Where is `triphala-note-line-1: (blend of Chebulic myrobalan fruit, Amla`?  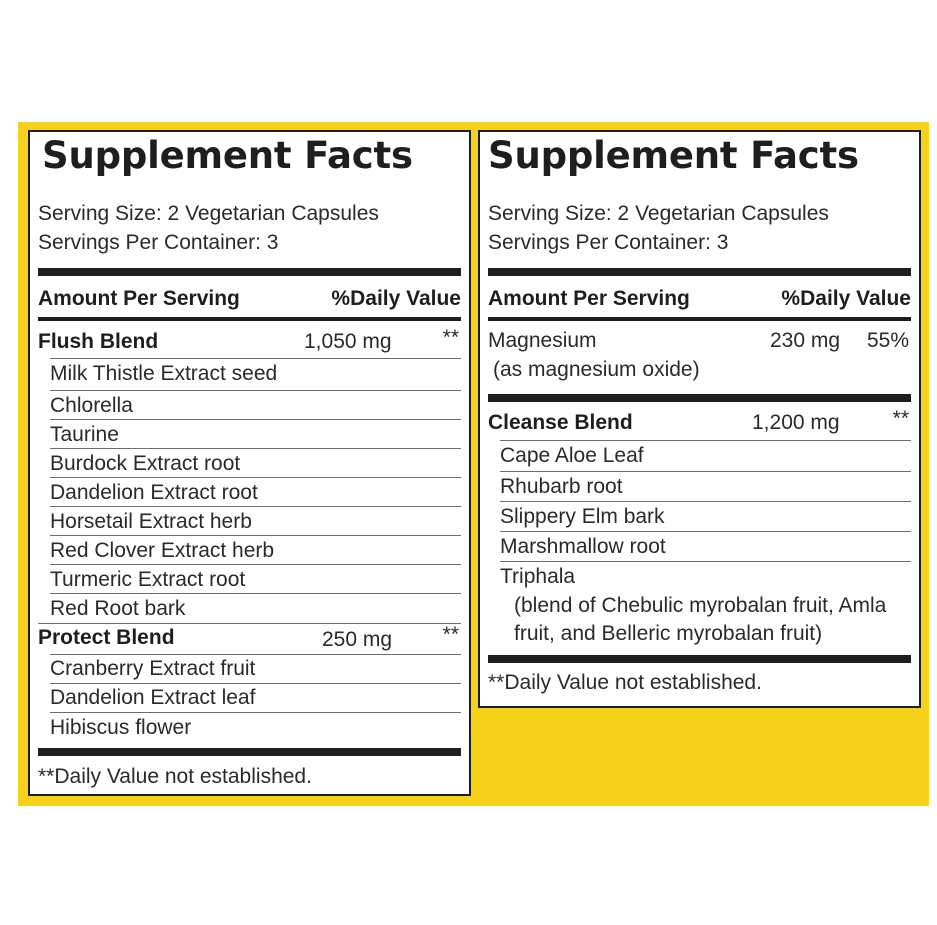 triphala-note-line-1: (blend of Chebulic myrobalan fruit, Amla is located at coordinates (700, 605).